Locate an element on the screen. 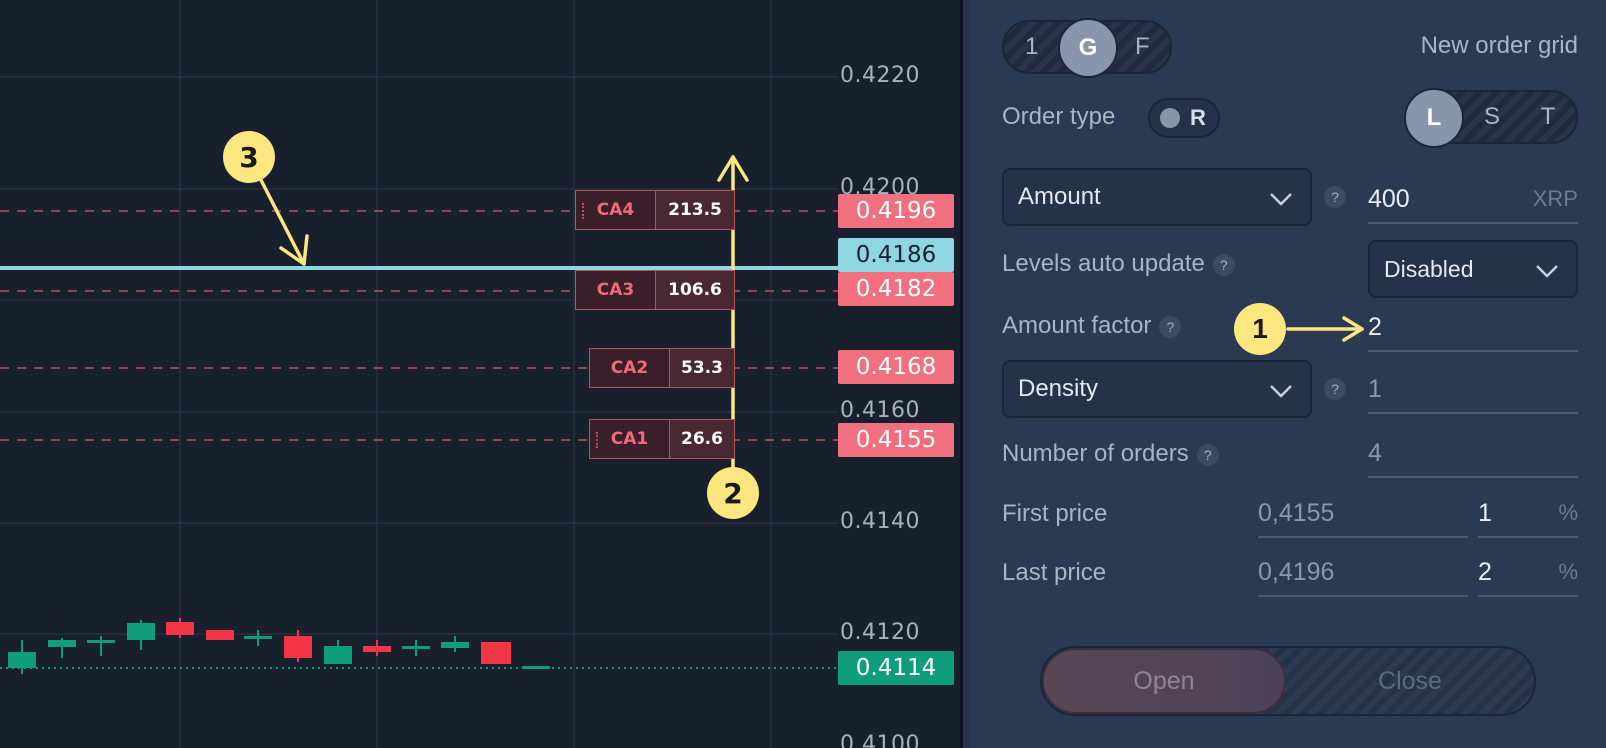 This screenshot has width=1606, height=748. first-price-percent: 1 is located at coordinates (1485, 512).